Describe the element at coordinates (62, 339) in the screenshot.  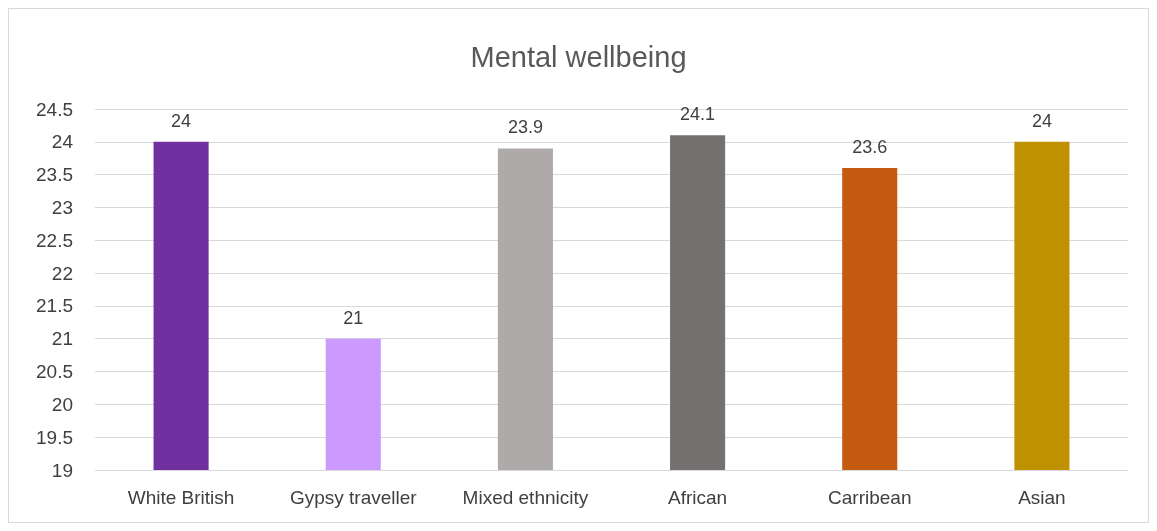
I see `y-tick-label: 21` at that location.